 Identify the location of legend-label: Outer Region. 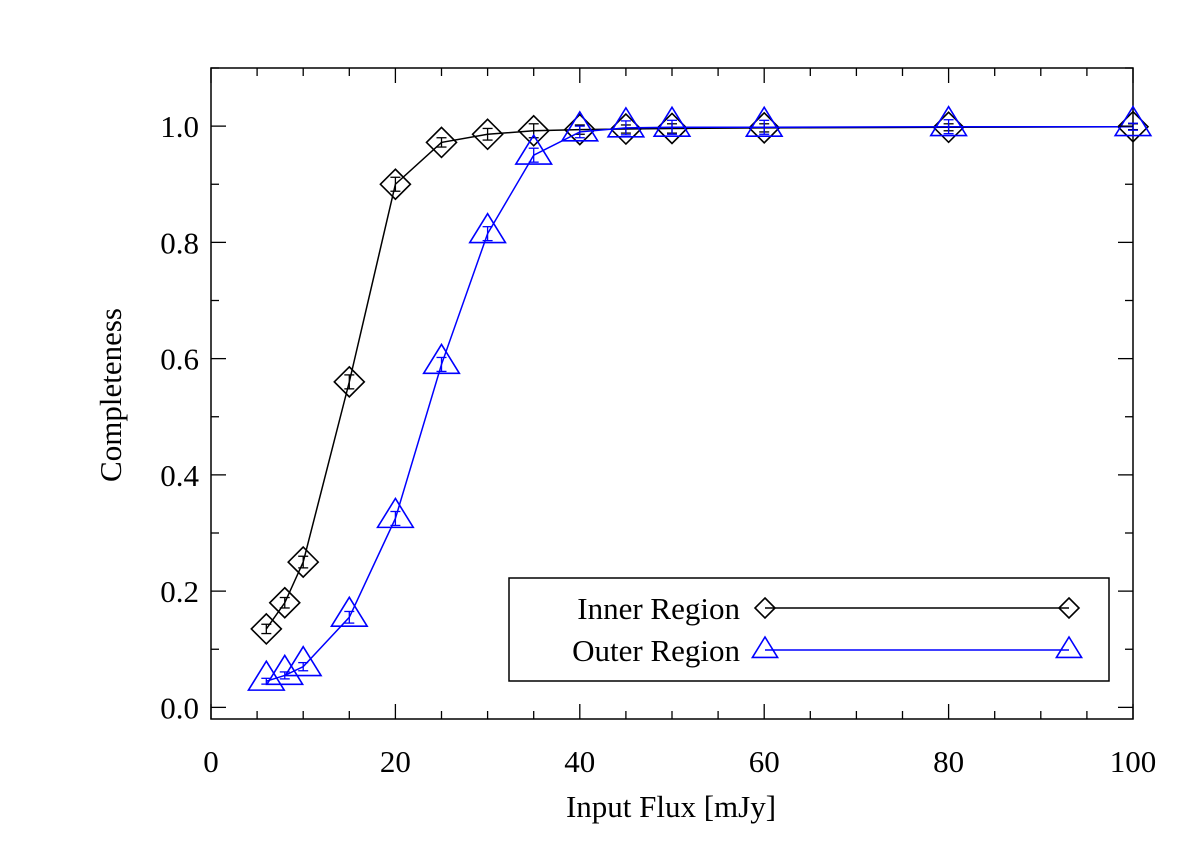
(656, 650).